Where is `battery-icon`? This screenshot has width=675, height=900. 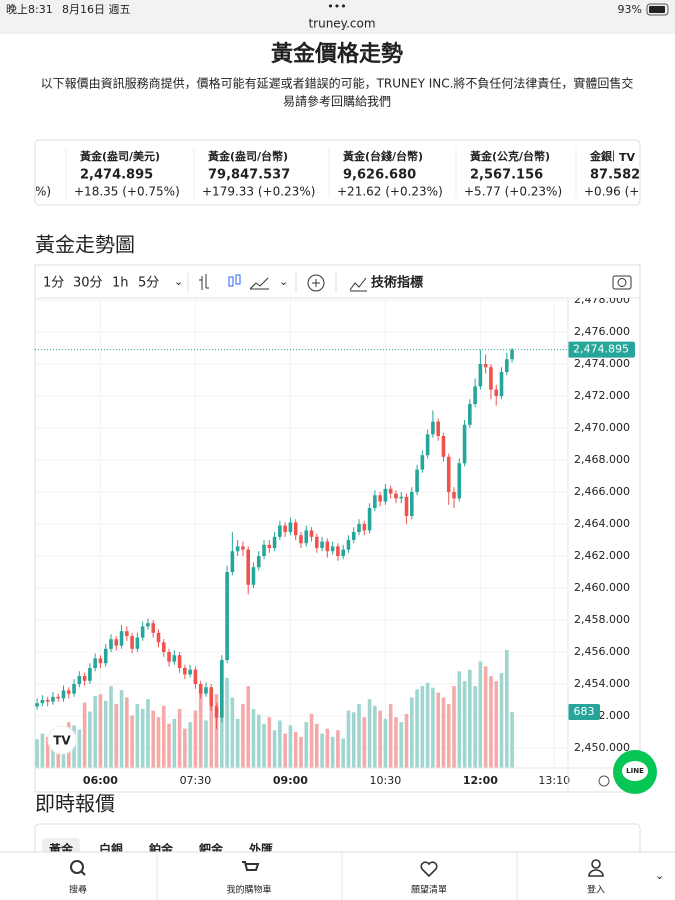
battery-icon is located at coordinates (657, 9).